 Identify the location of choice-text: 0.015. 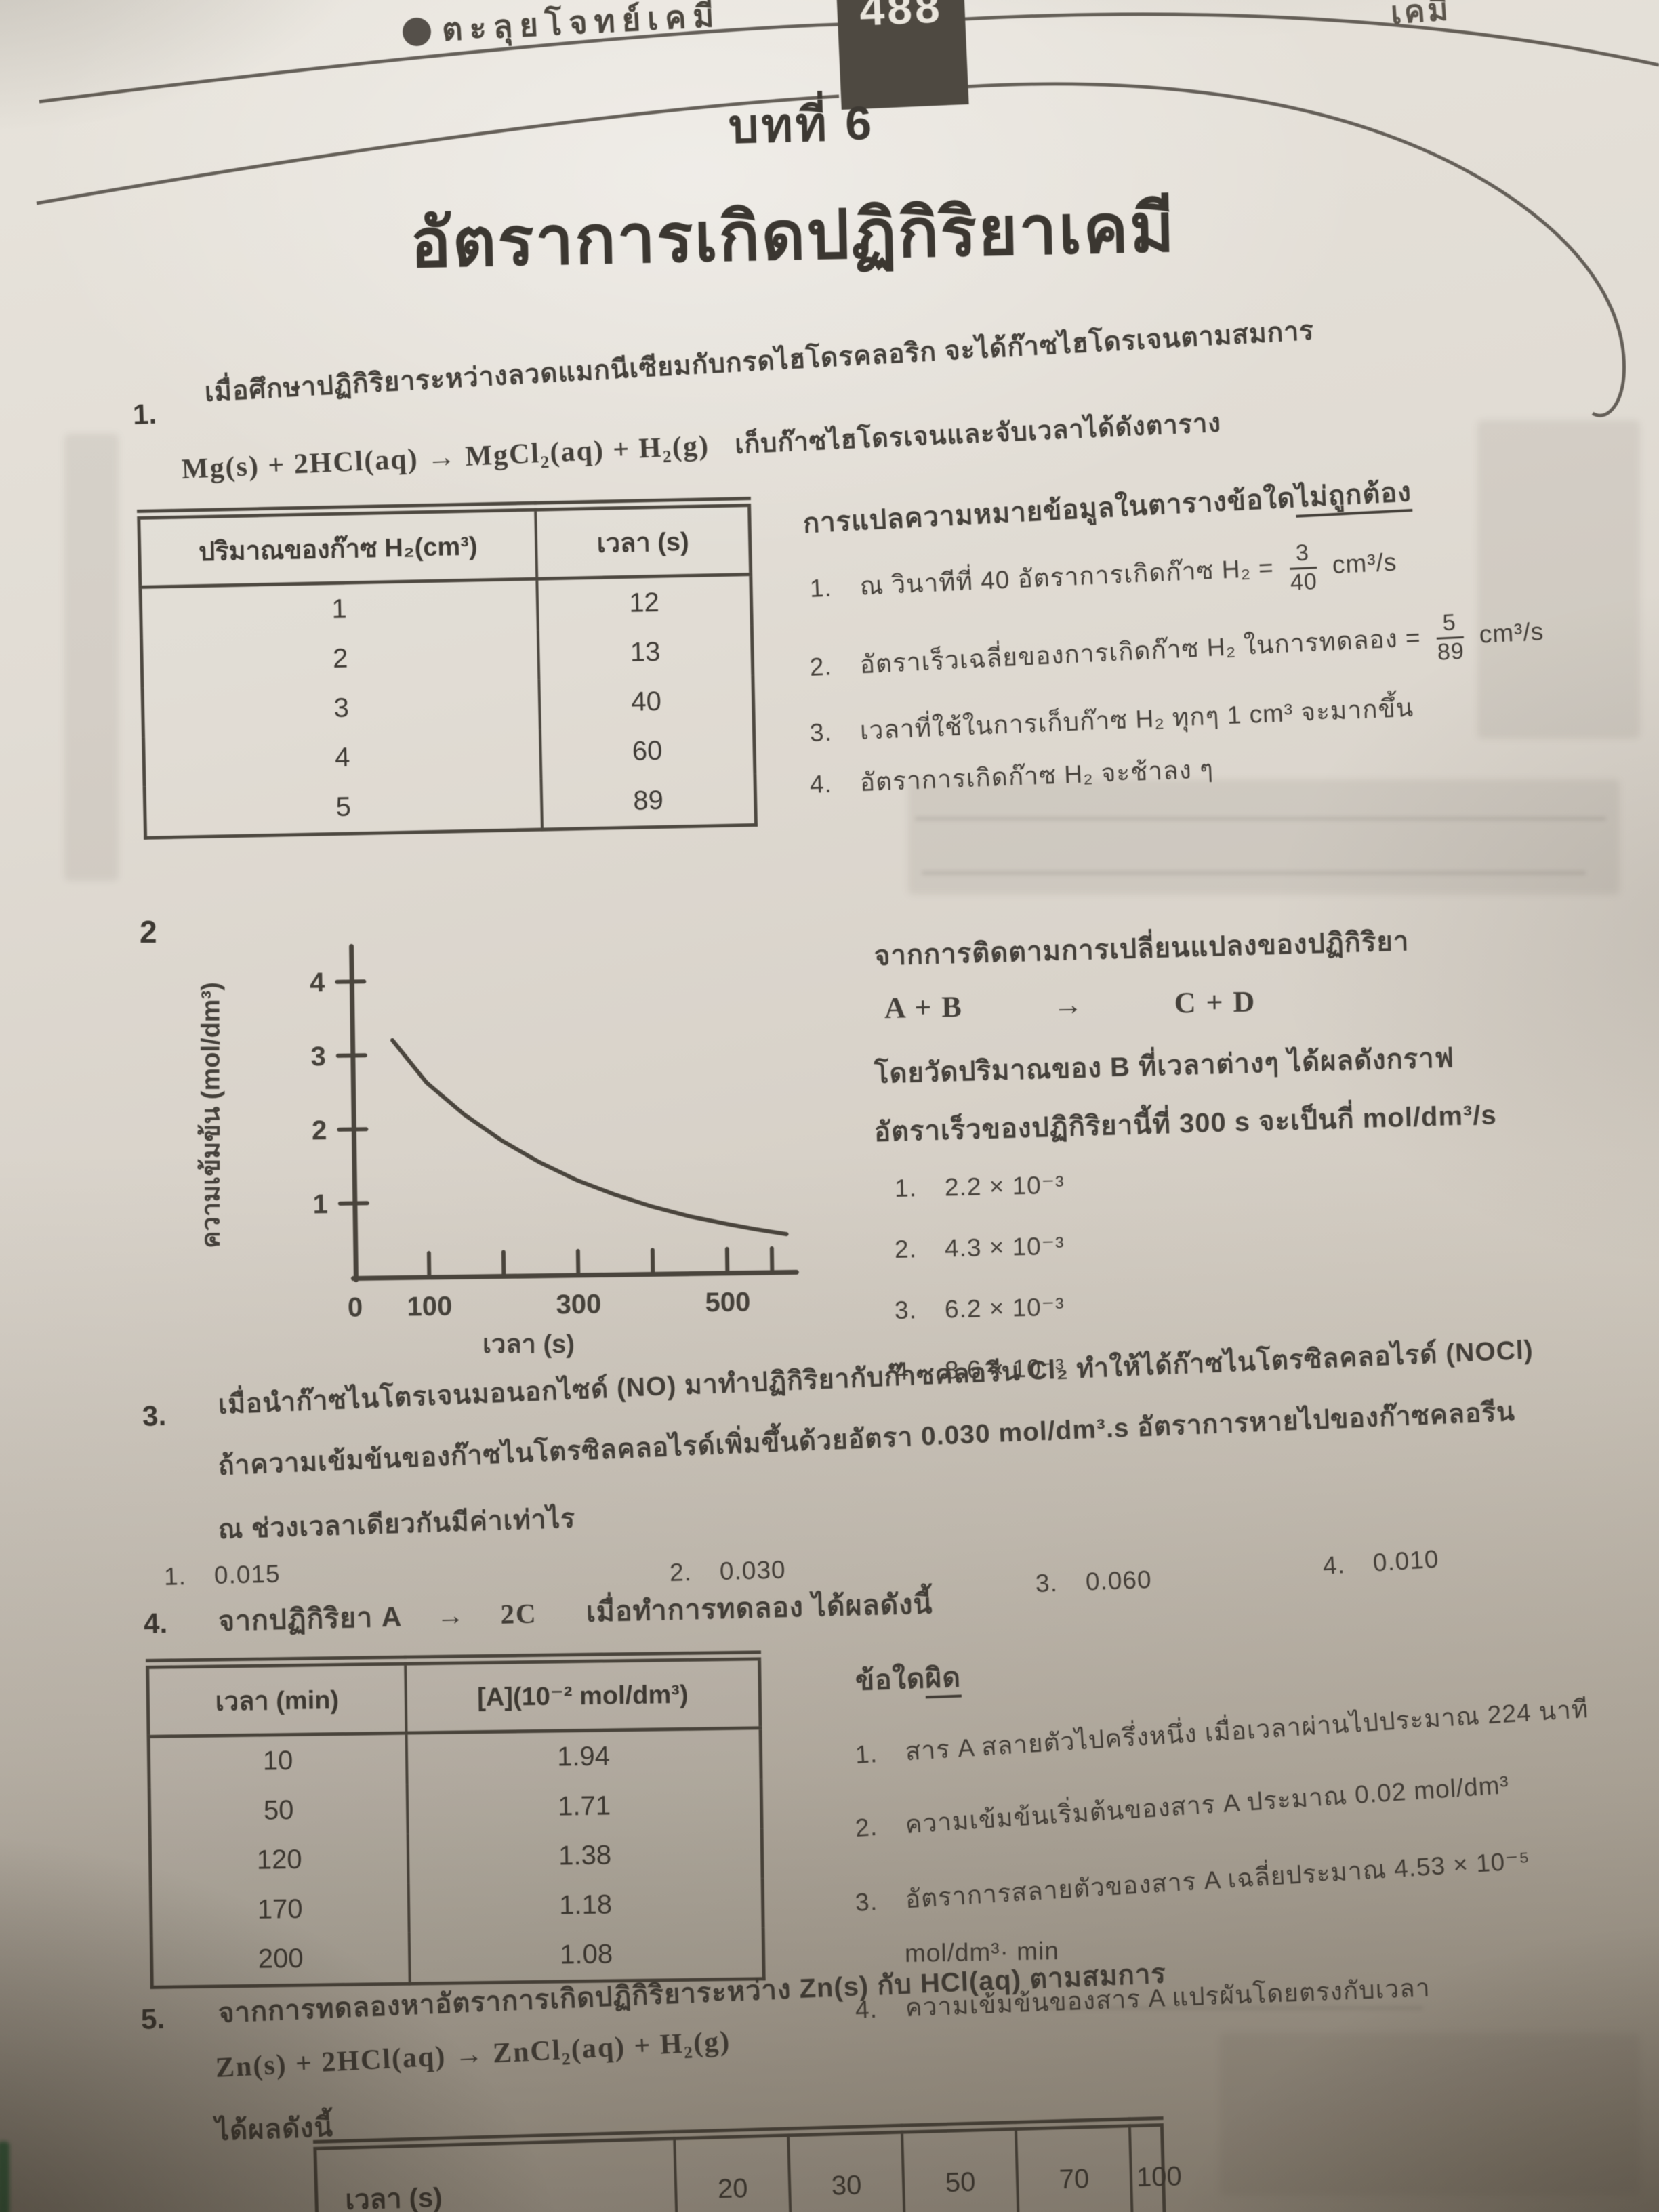
(247, 1574).